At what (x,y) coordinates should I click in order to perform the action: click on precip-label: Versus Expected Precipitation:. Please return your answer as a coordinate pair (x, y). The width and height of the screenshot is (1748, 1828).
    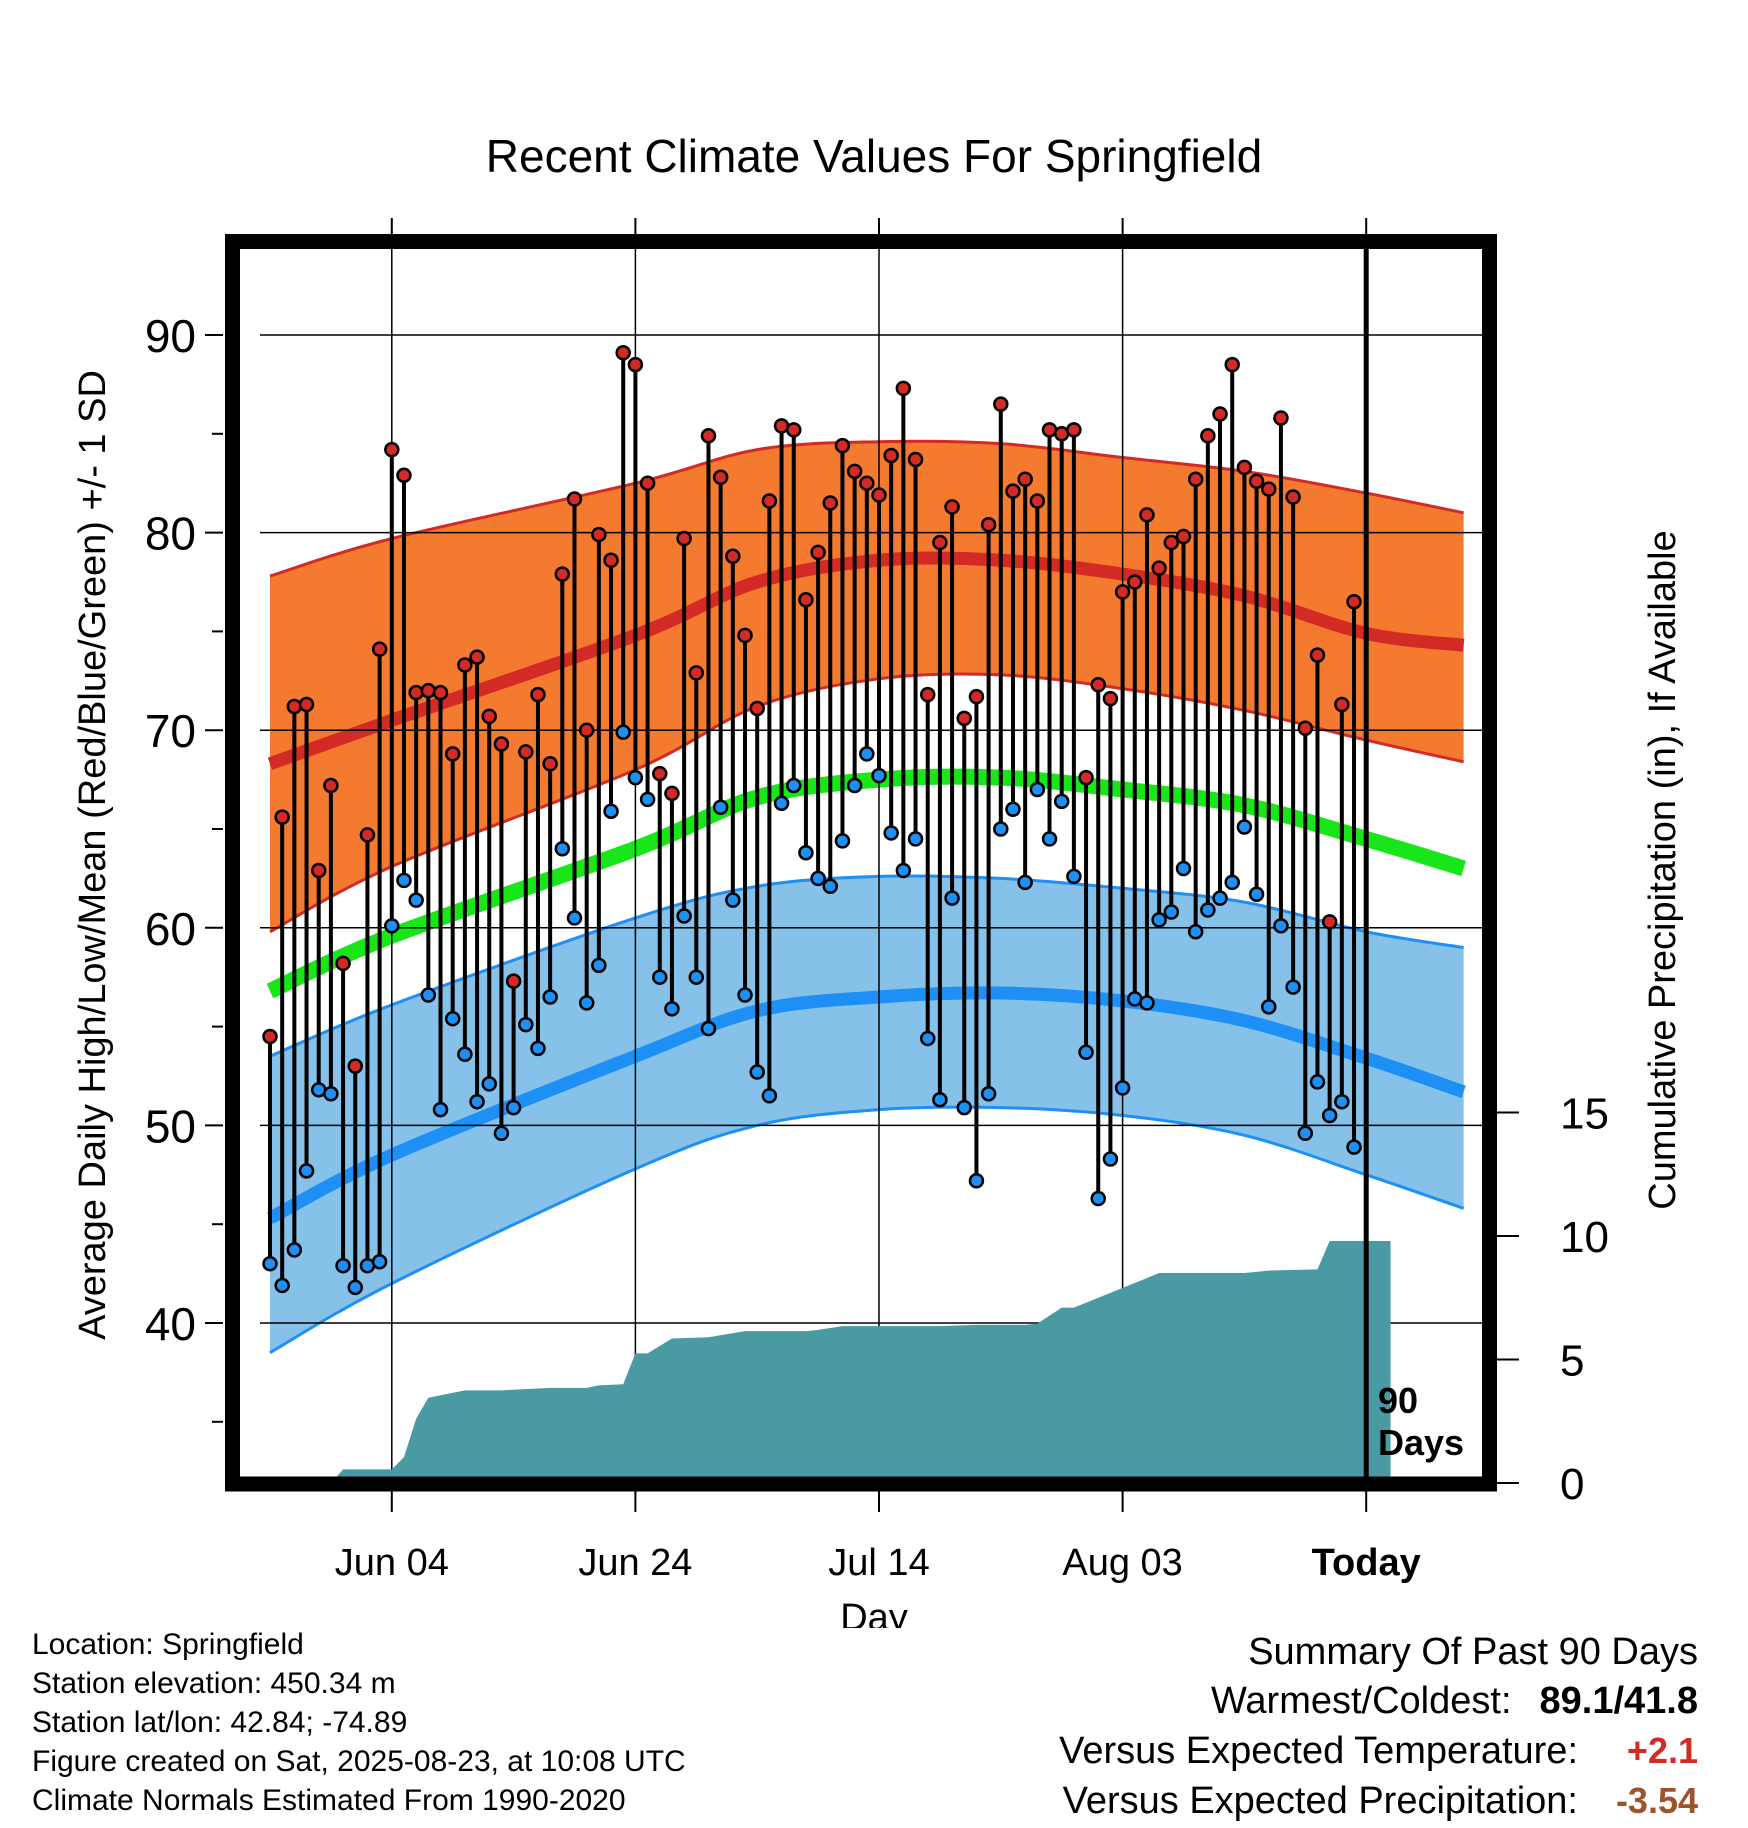
    Looking at the image, I should click on (1320, 1801).